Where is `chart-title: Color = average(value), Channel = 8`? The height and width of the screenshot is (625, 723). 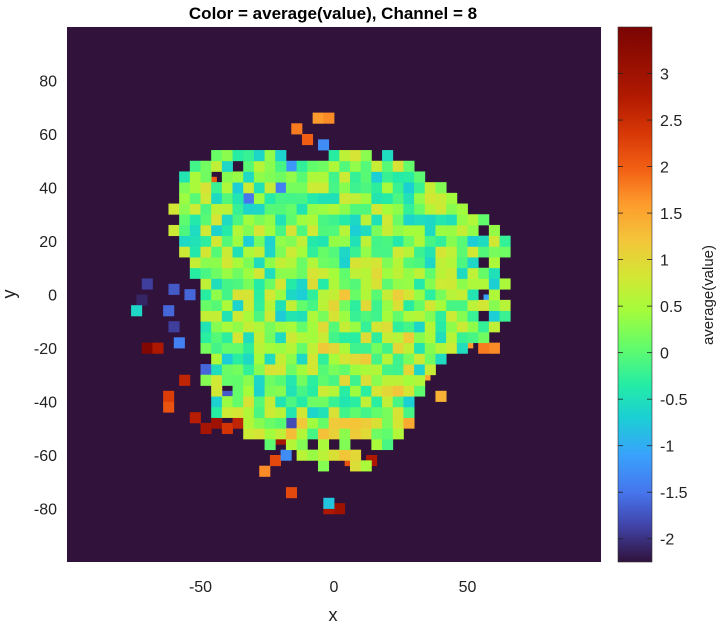 chart-title: Color = average(value), Channel = 8 is located at coordinates (333, 13).